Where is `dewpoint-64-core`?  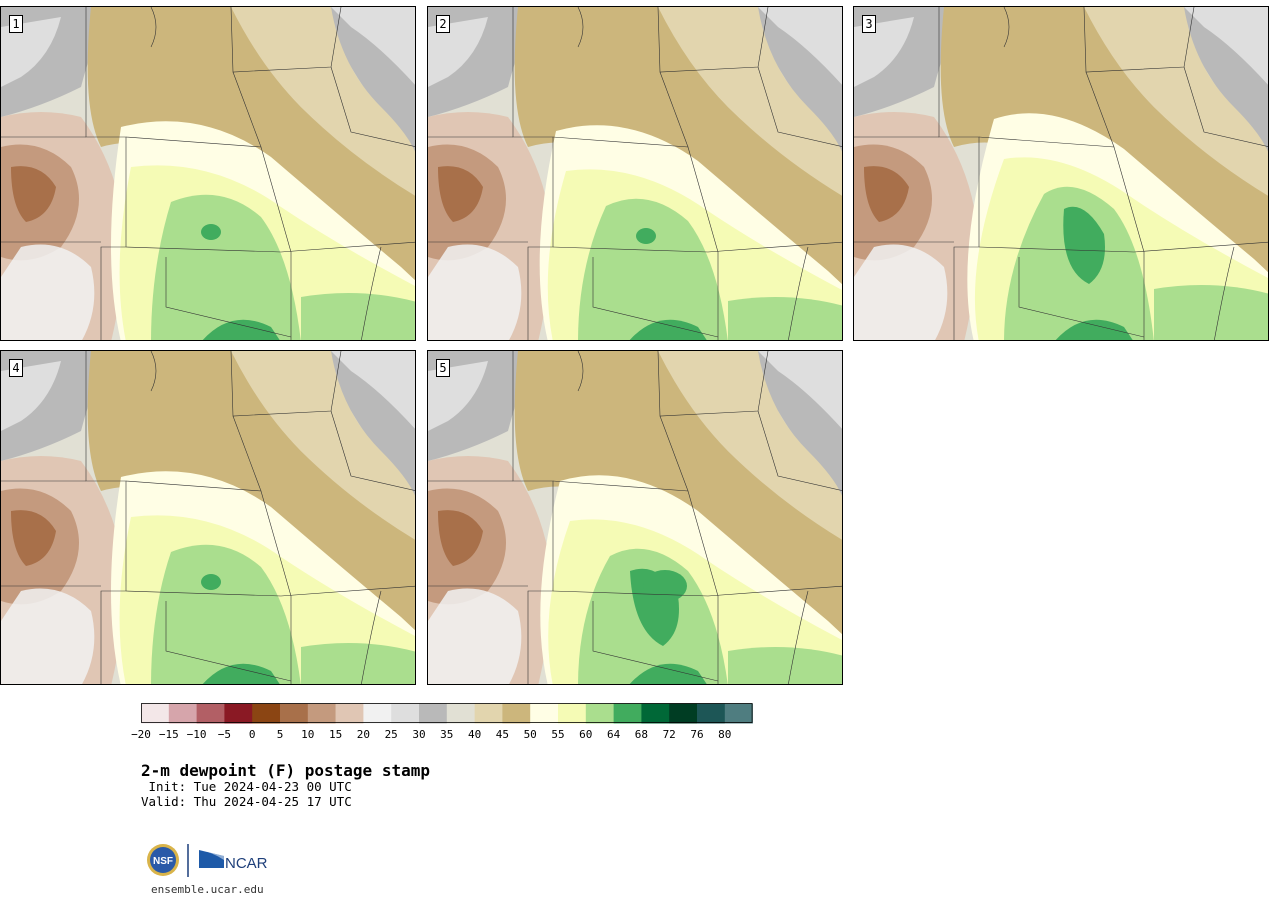
dewpoint-64-core is located at coordinates (665, 586).